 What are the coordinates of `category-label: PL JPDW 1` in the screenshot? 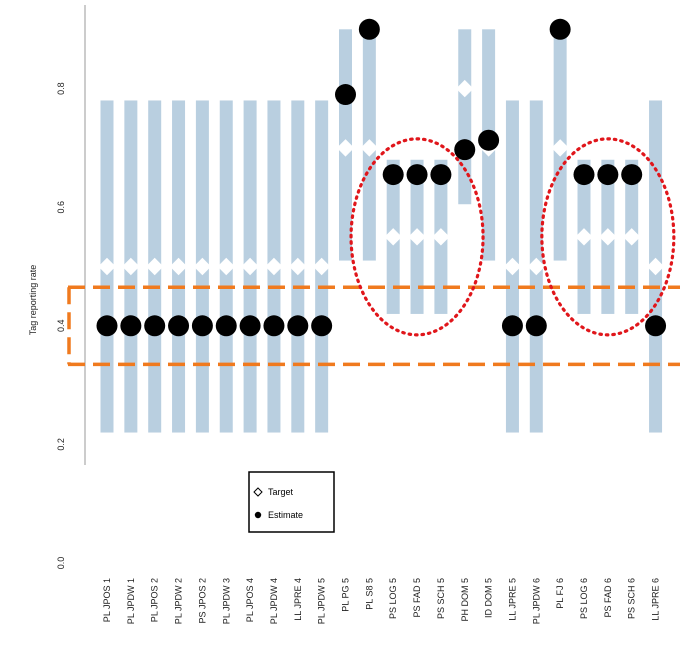 It's located at (131, 601).